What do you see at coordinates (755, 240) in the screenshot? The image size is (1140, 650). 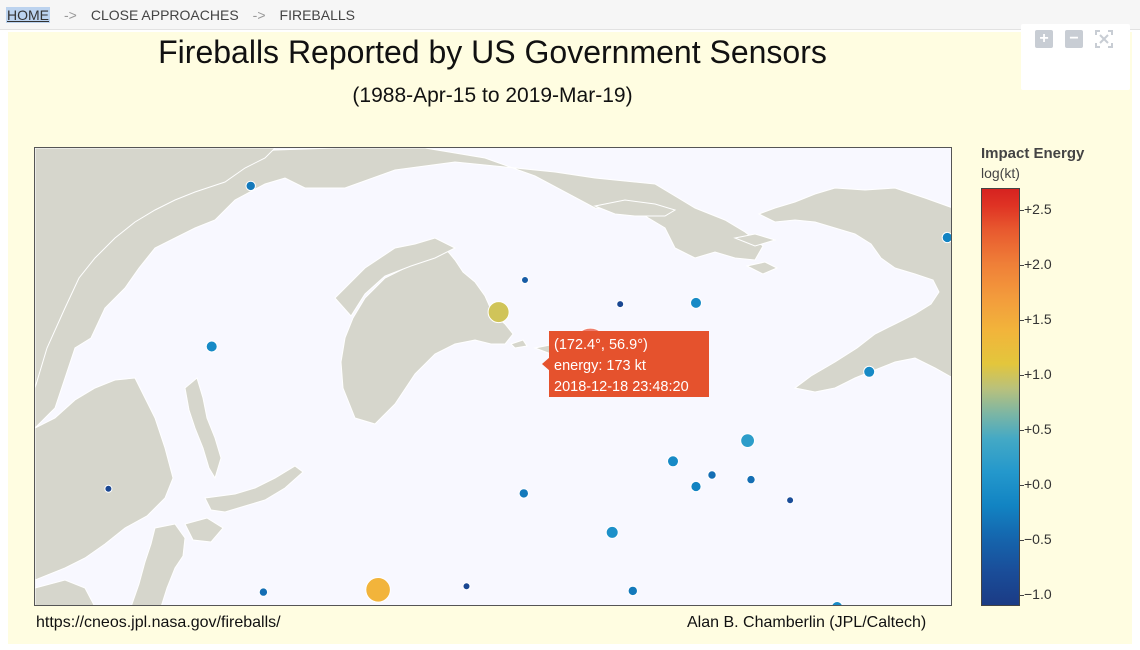 I see `land-alaska-peninsula` at bounding box center [755, 240].